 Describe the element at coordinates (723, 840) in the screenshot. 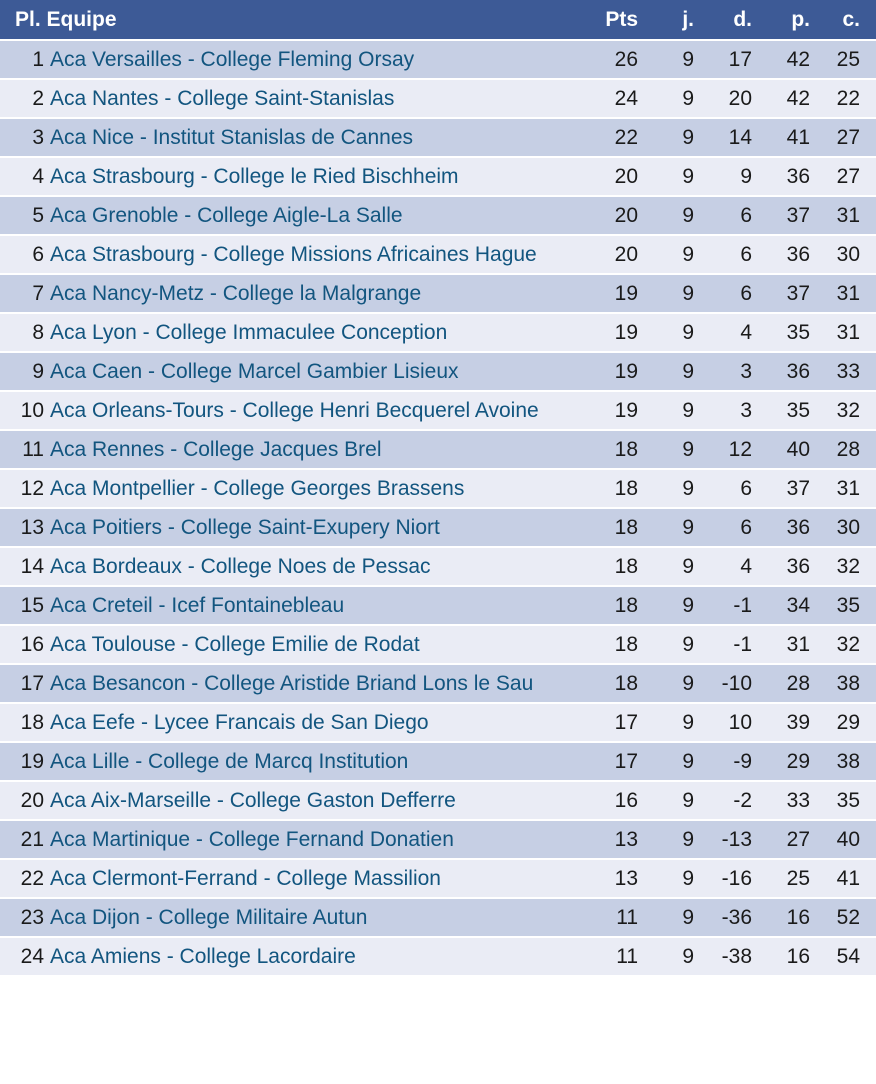

I see `diff-cell: -13` at that location.